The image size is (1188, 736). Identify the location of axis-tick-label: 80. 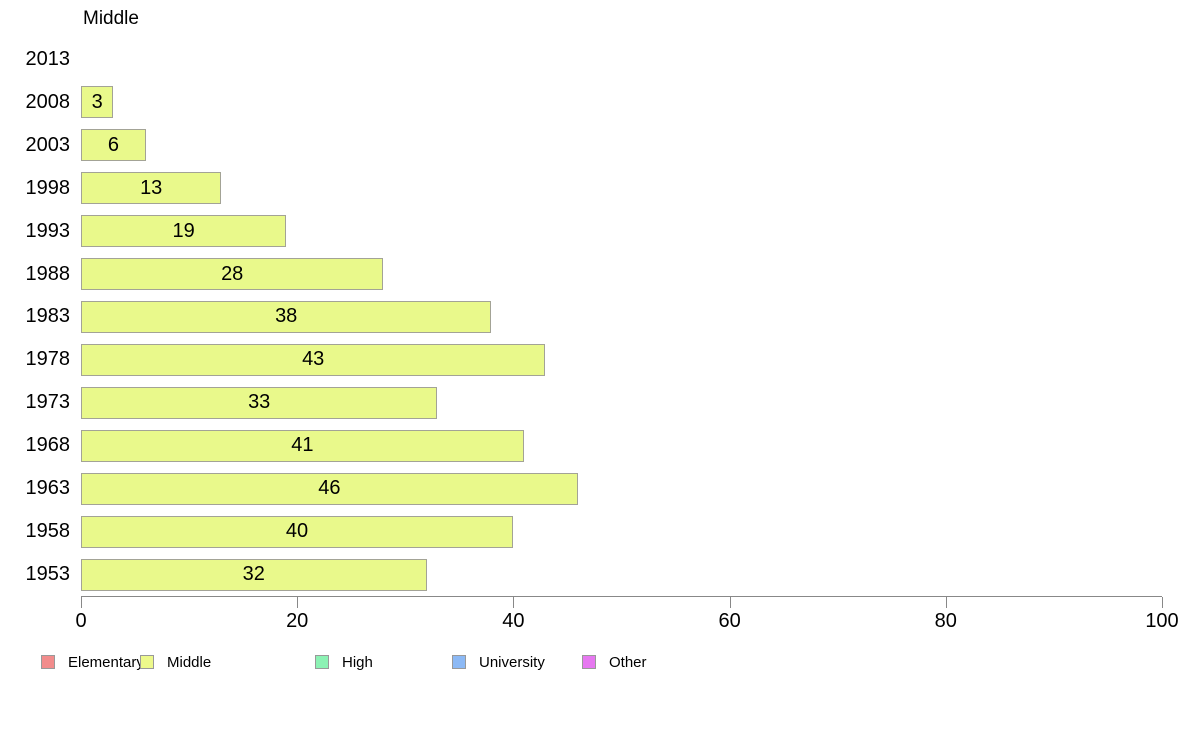
(945, 621).